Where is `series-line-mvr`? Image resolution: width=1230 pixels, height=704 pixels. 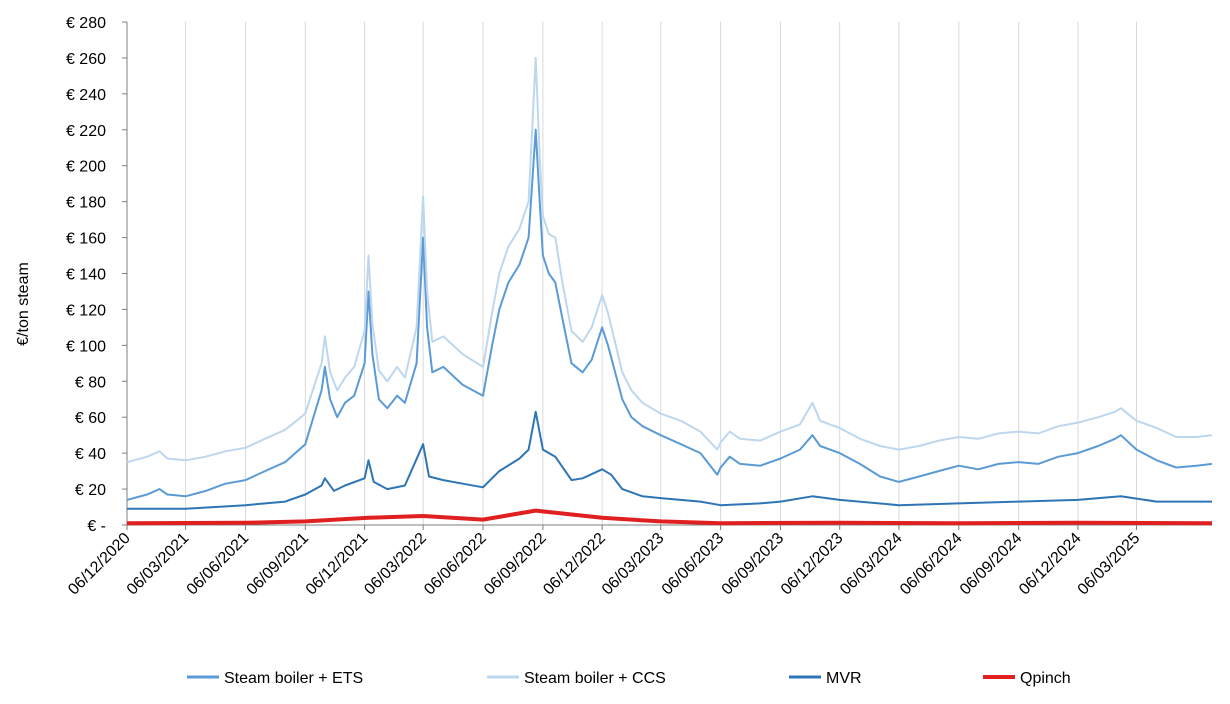
series-line-mvr is located at coordinates (669, 460).